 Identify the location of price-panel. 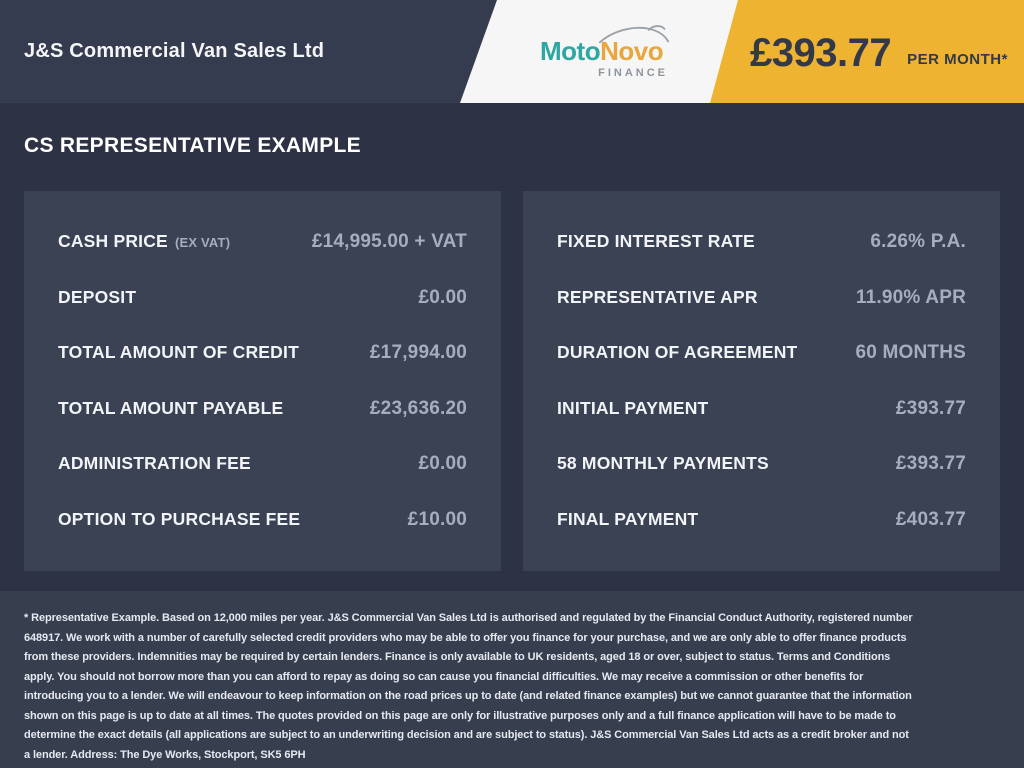
(867, 51).